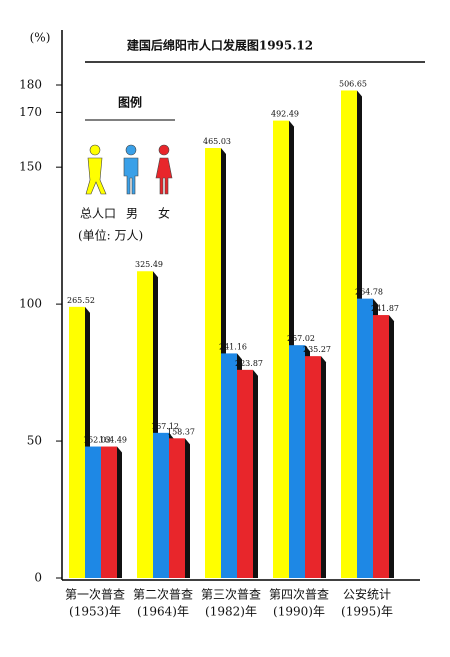 The height and width of the screenshot is (657, 450). What do you see at coordinates (95, 595) in the screenshot?
I see `x-tick-label: 第一次普查` at bounding box center [95, 595].